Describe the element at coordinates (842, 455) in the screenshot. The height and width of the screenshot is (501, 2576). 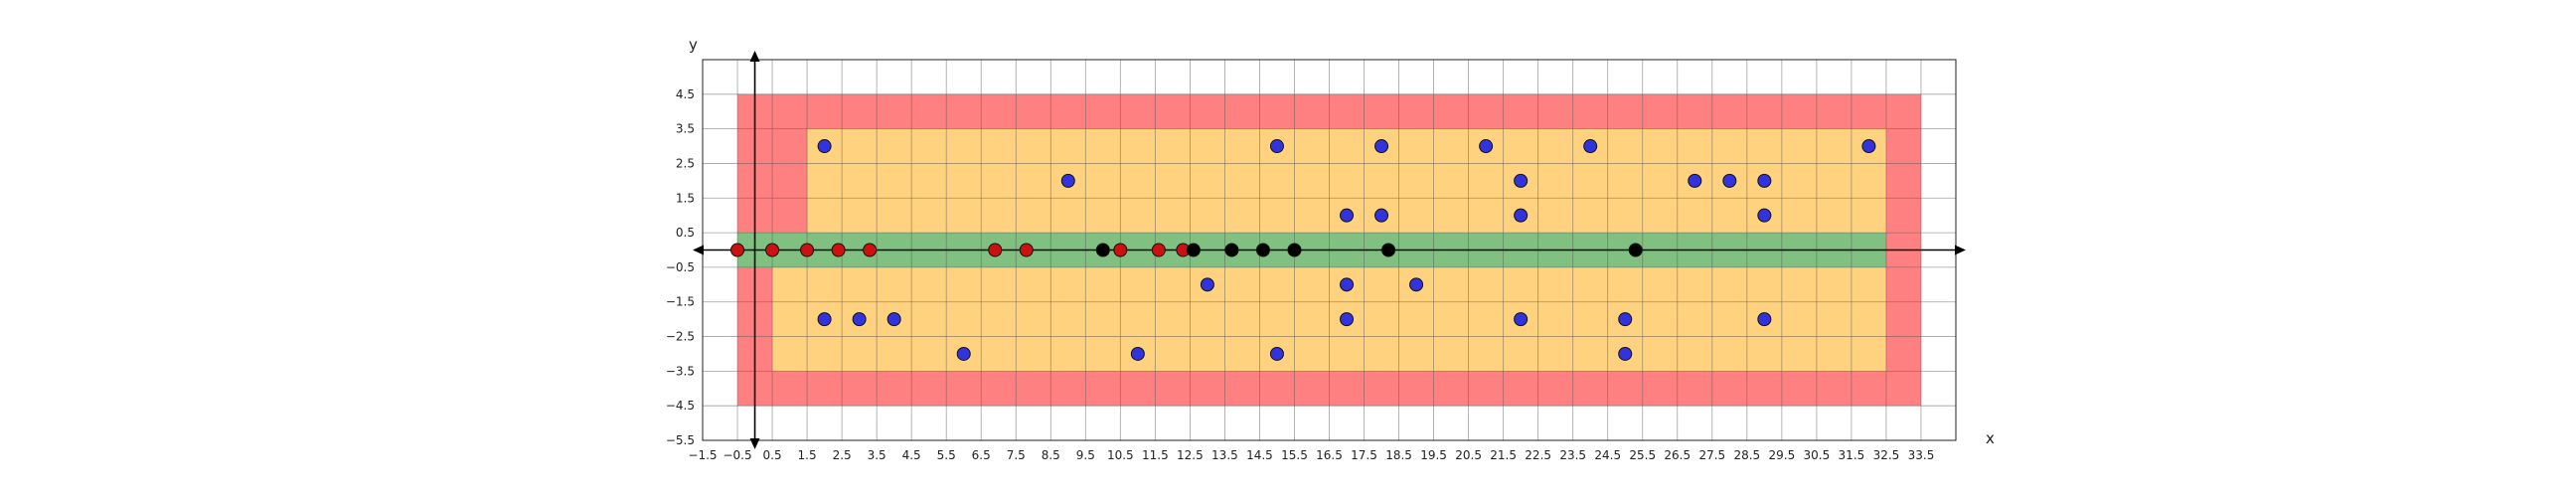
I see `x-tick-label: 2.5` at that location.